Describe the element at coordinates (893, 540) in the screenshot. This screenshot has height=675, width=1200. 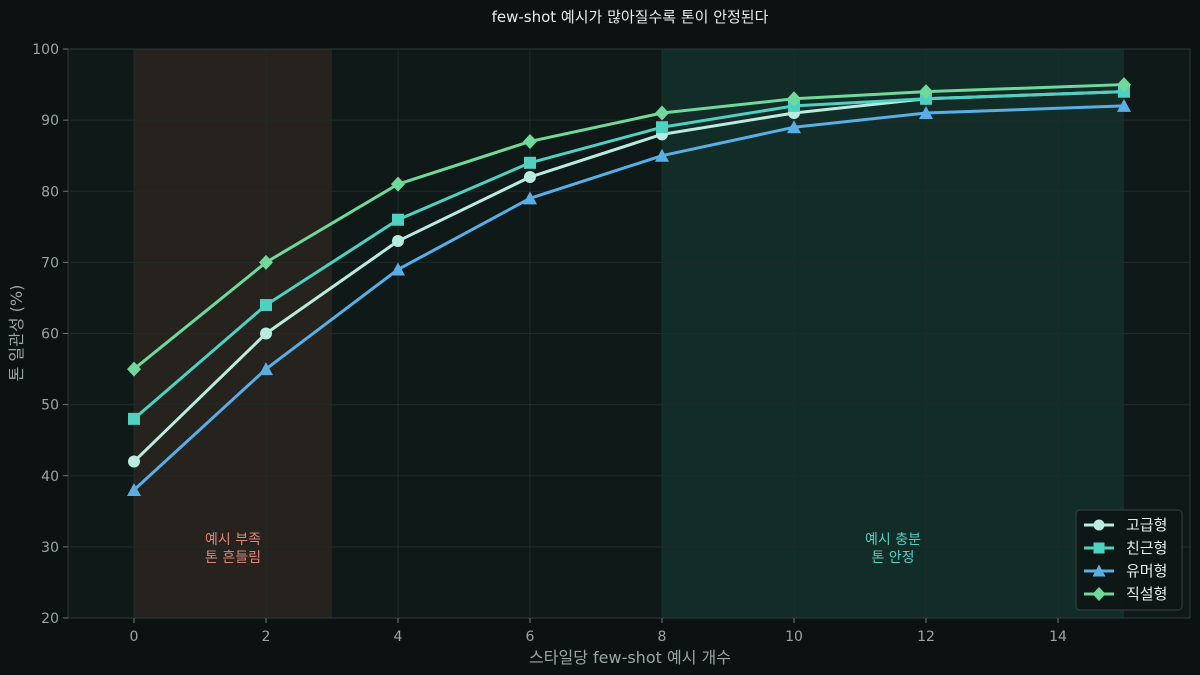
I see `region-label-line1: 예시 충분` at that location.